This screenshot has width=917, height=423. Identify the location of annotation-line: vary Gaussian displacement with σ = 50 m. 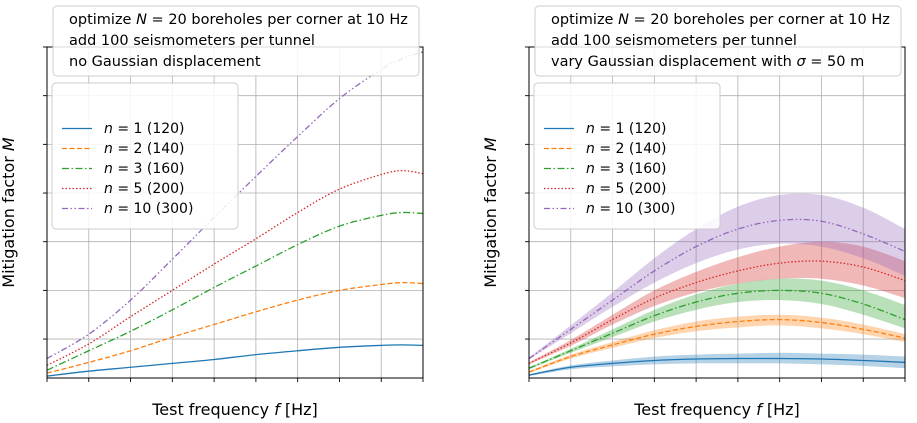
(707, 62).